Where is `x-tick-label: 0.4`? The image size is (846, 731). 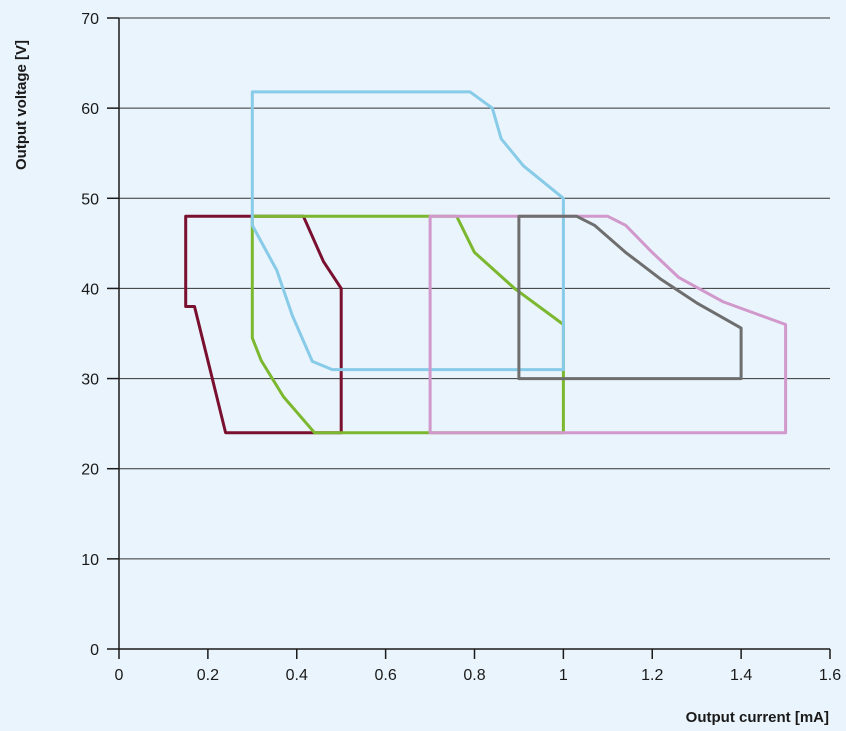 x-tick-label: 0.4 is located at coordinates (297, 675).